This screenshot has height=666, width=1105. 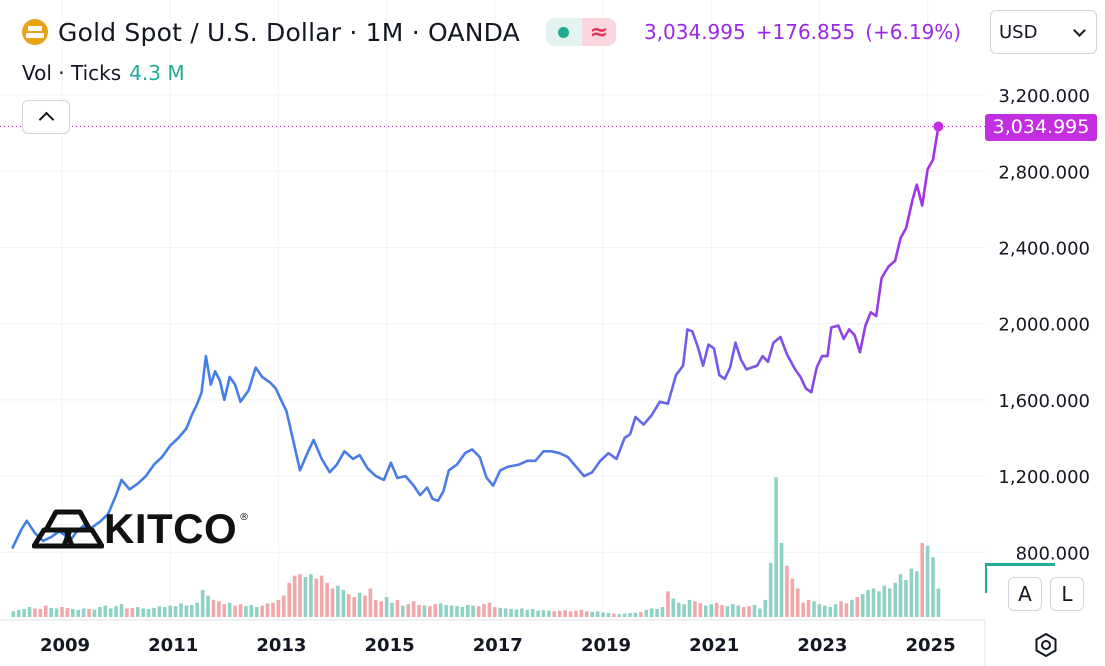 What do you see at coordinates (173, 645) in the screenshot?
I see `time-tick-label: 2011` at bounding box center [173, 645].